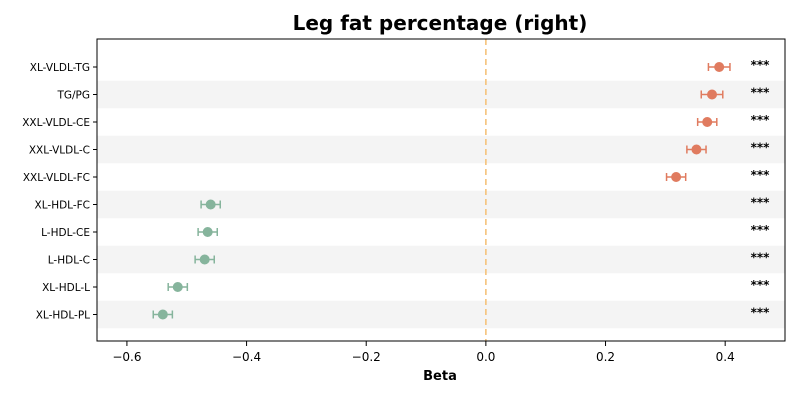 The height and width of the screenshot is (400, 800). Describe the element at coordinates (725, 357) in the screenshot. I see `x-tick-label: 0.4` at that location.